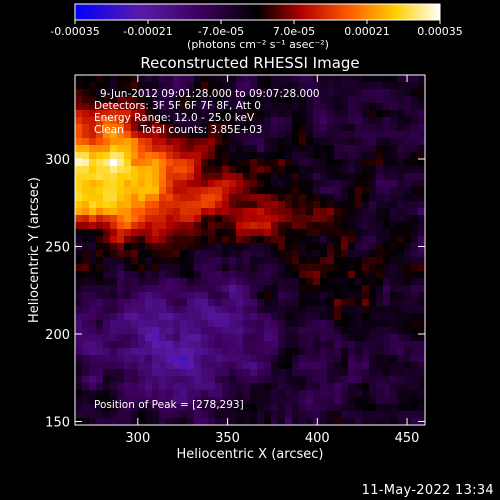 The image size is (500, 500). I want to click on x-axis-label: Heliocentric X (arcsec), so click(250, 454).